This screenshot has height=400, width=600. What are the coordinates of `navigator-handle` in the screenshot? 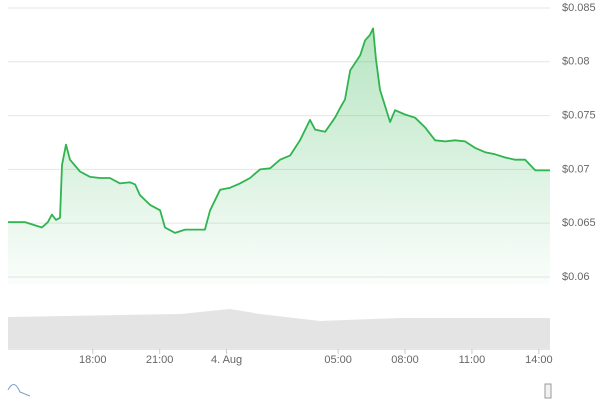 It's located at (548, 391).